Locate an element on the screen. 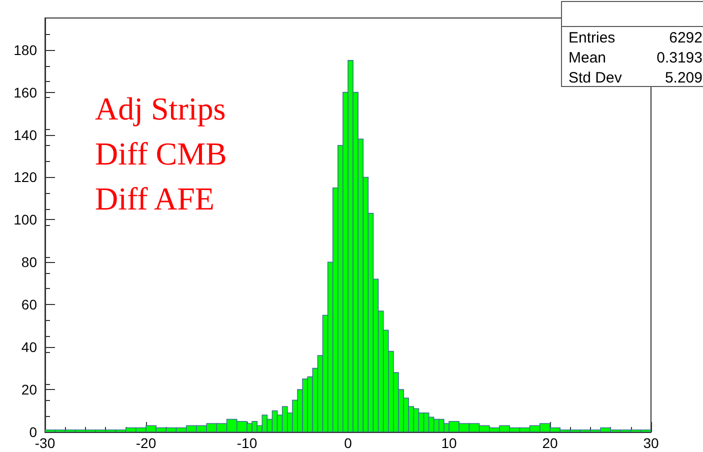  annotation: Entries is located at coordinates (592, 38).